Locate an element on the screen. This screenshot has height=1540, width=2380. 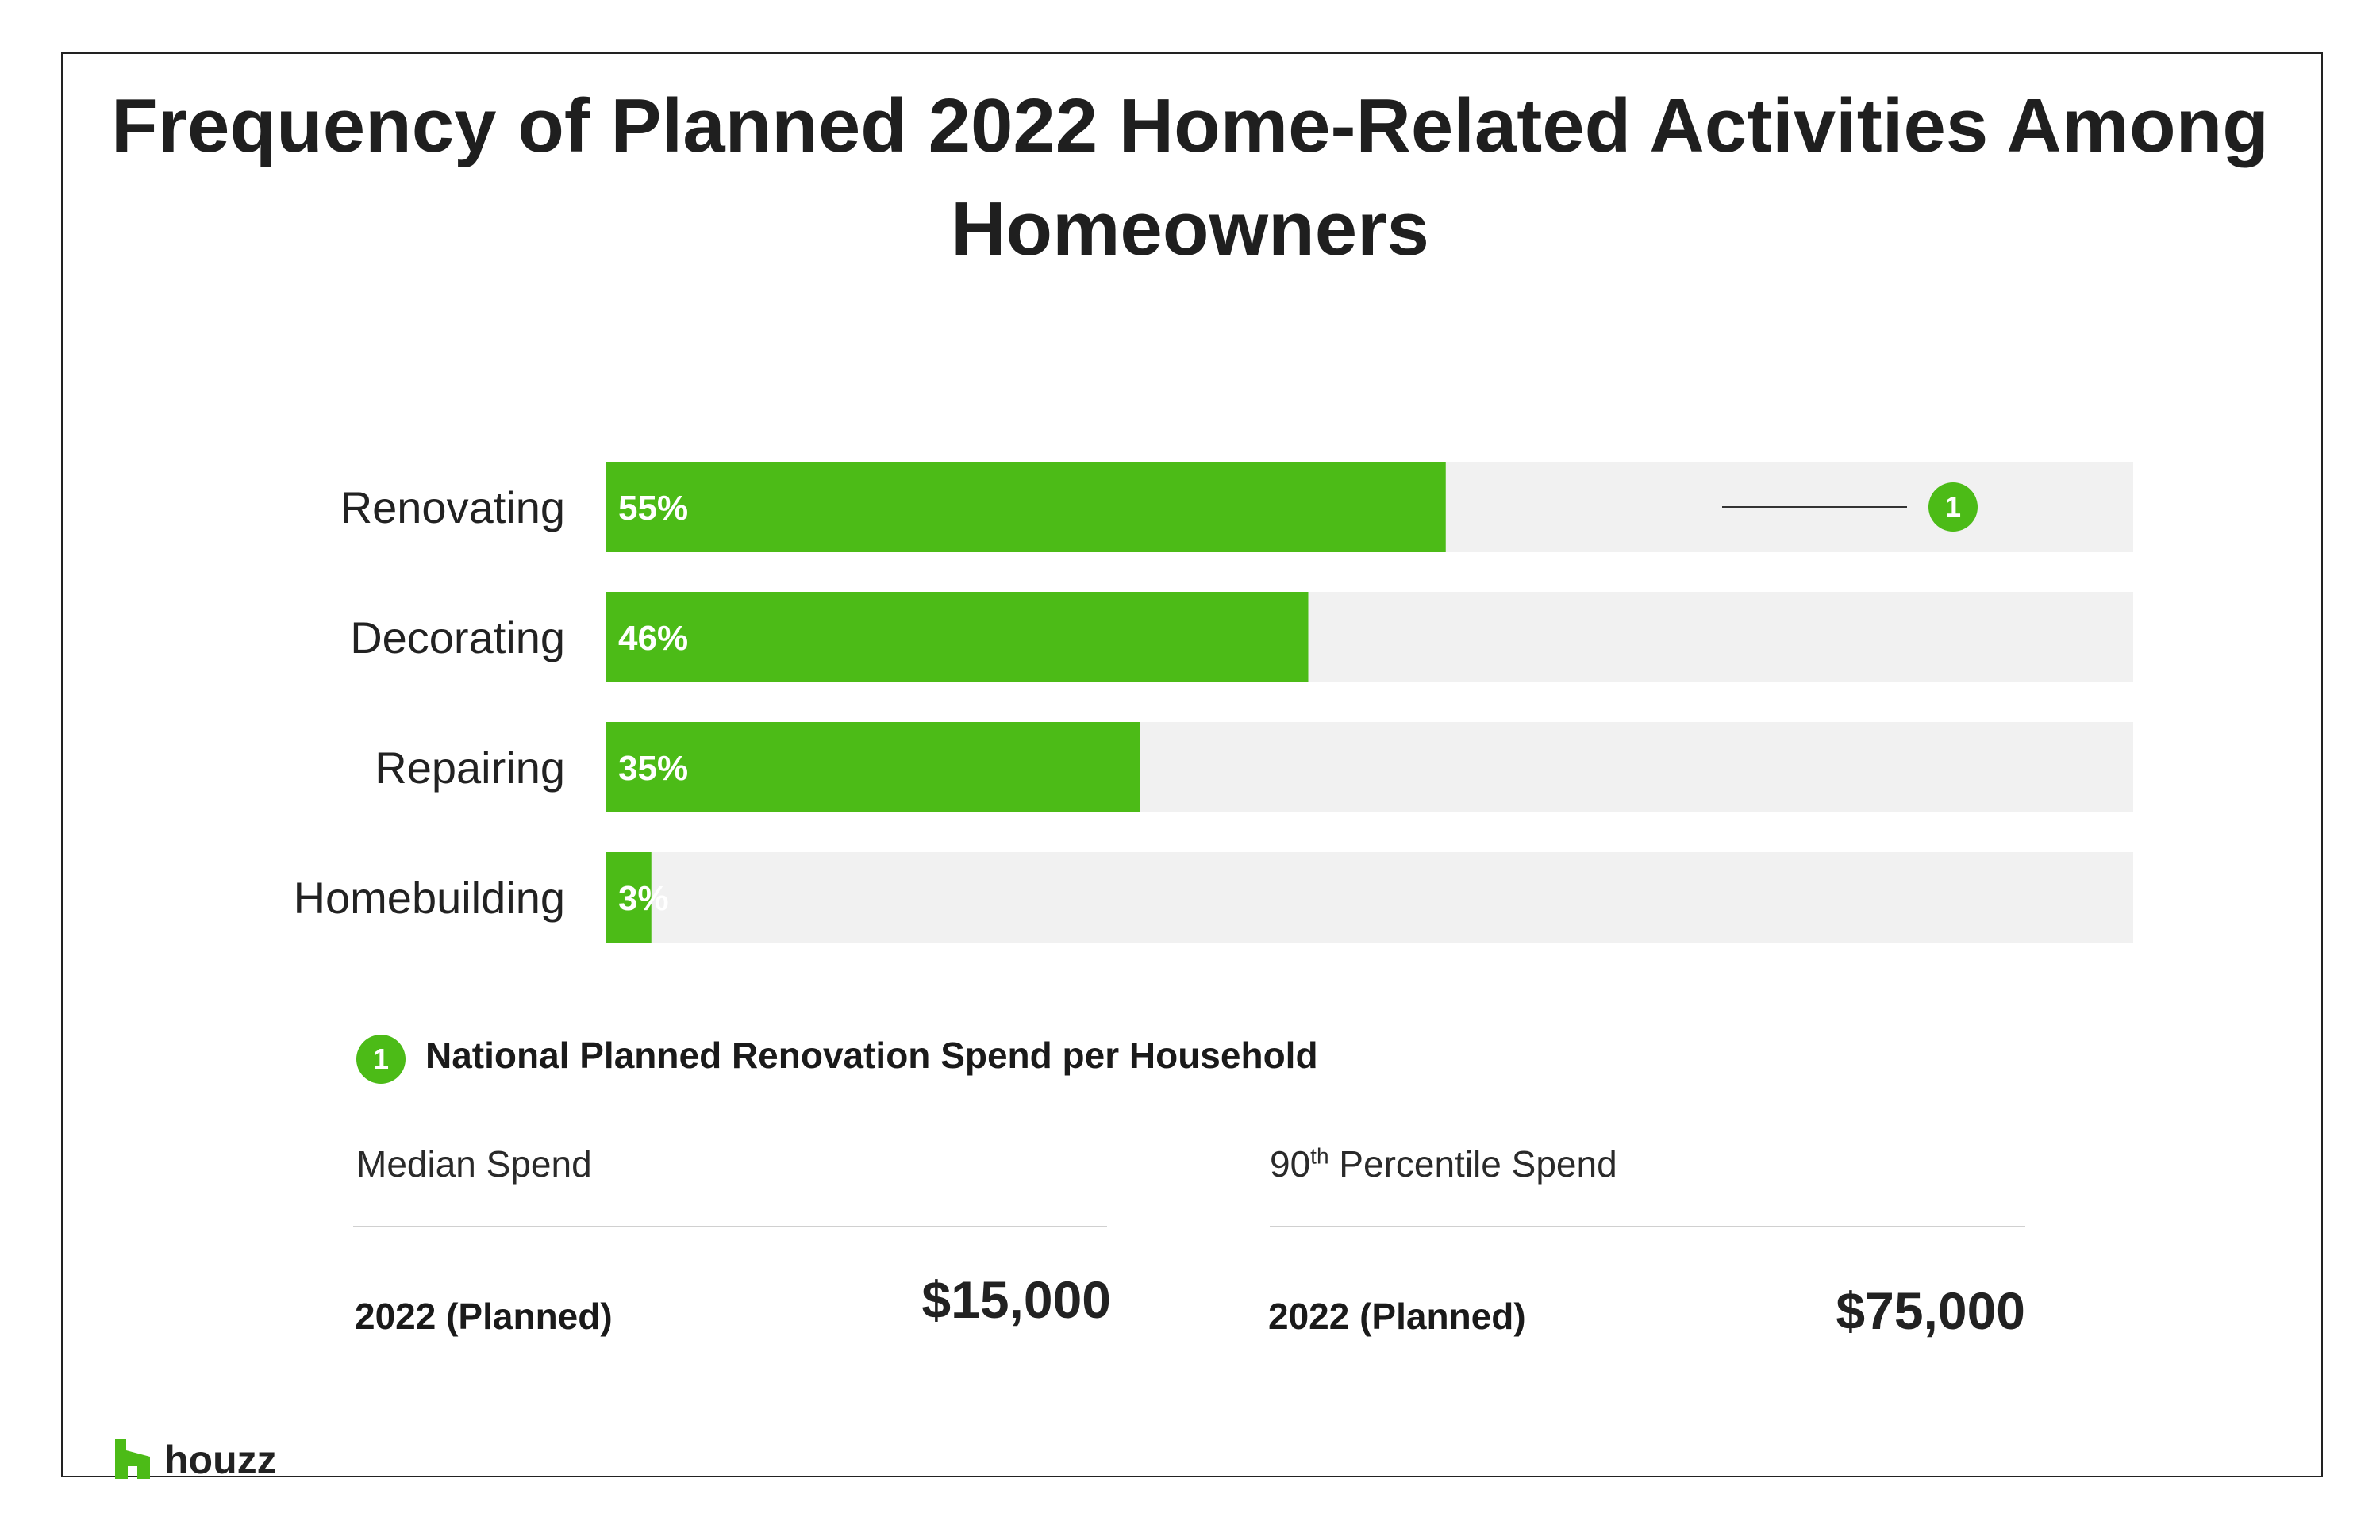
category-label-decorating: Decorating is located at coordinates (457, 638).